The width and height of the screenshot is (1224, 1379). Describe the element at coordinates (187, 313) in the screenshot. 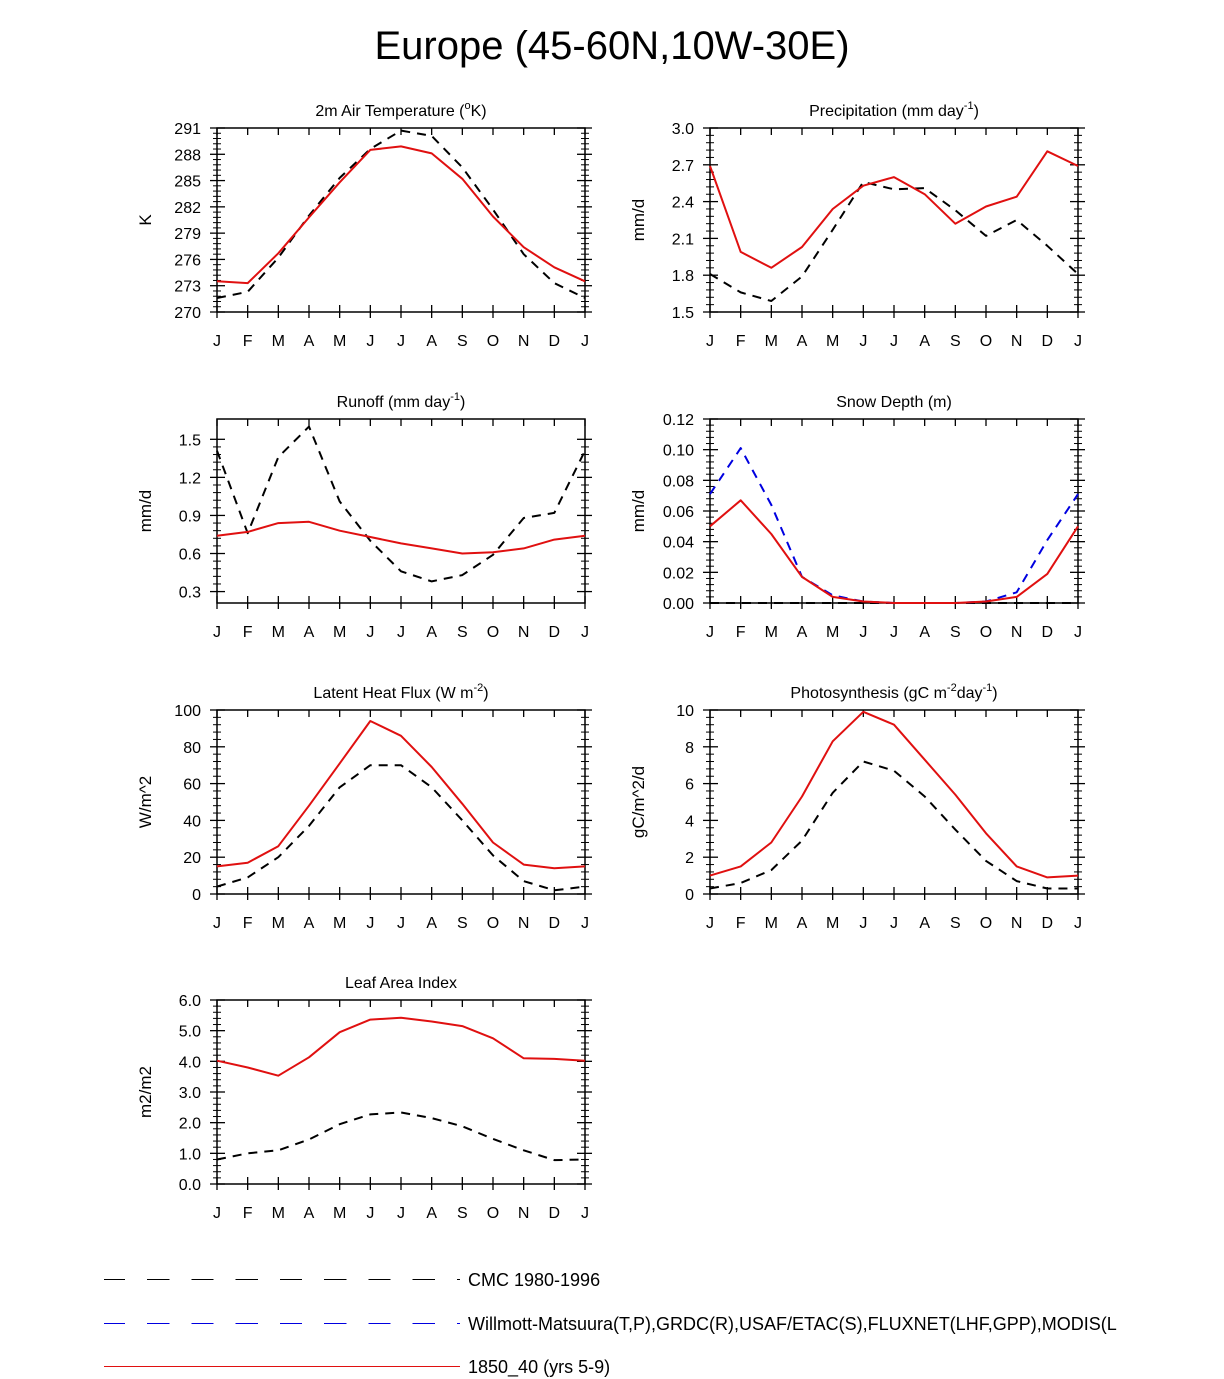

I see `y-tick-label: 270` at that location.